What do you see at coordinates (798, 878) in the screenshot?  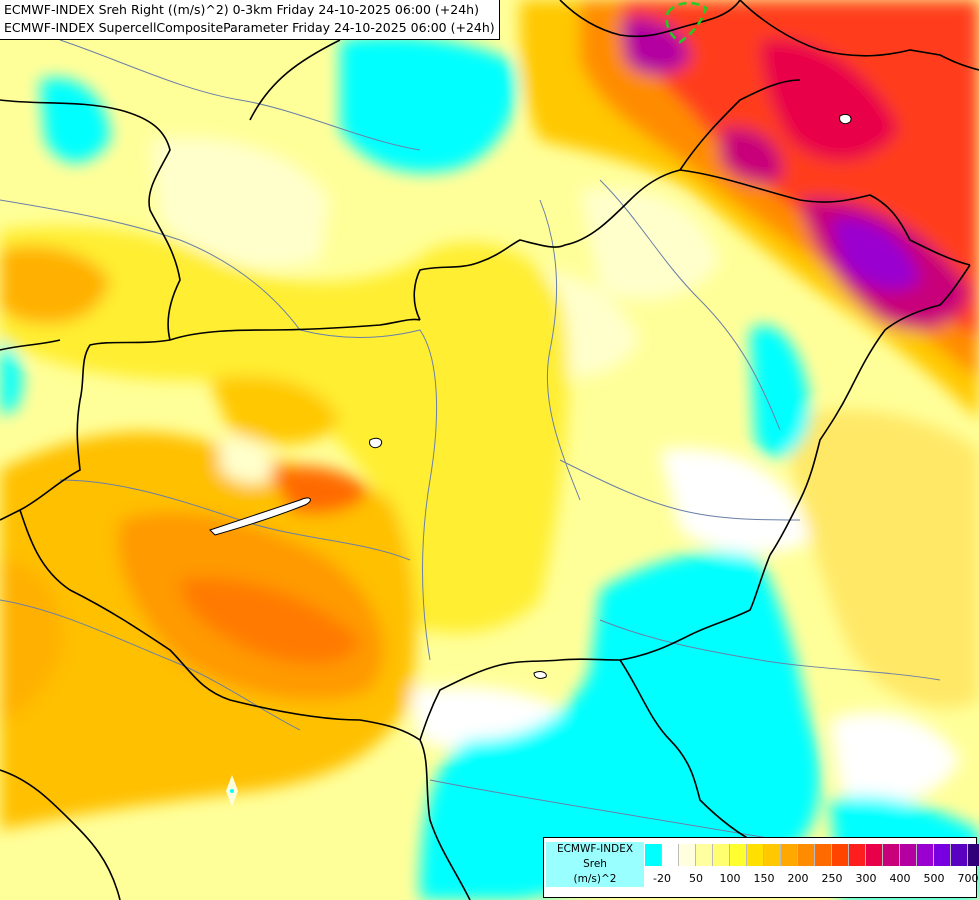 I see `legend-tick-label: 200` at bounding box center [798, 878].